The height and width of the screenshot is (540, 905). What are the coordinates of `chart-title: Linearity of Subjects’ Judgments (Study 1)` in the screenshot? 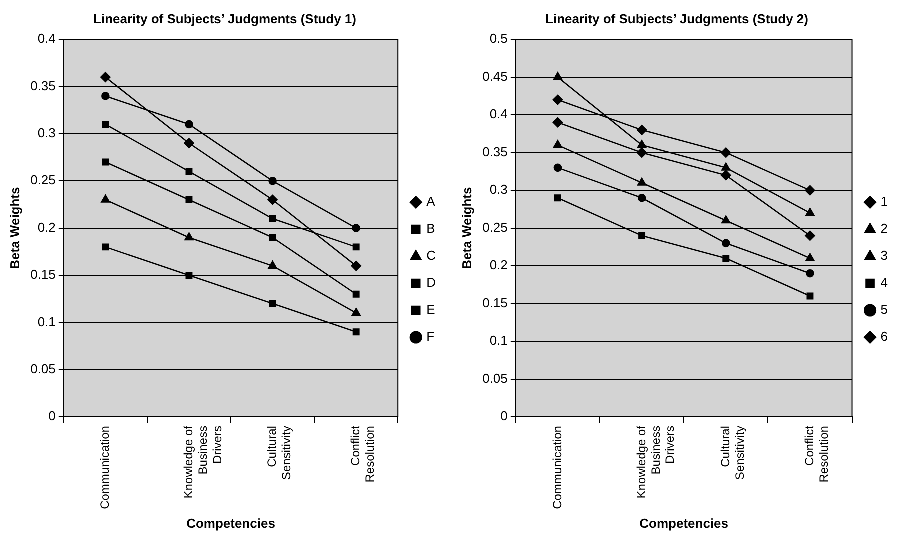 It's located at (225, 18).